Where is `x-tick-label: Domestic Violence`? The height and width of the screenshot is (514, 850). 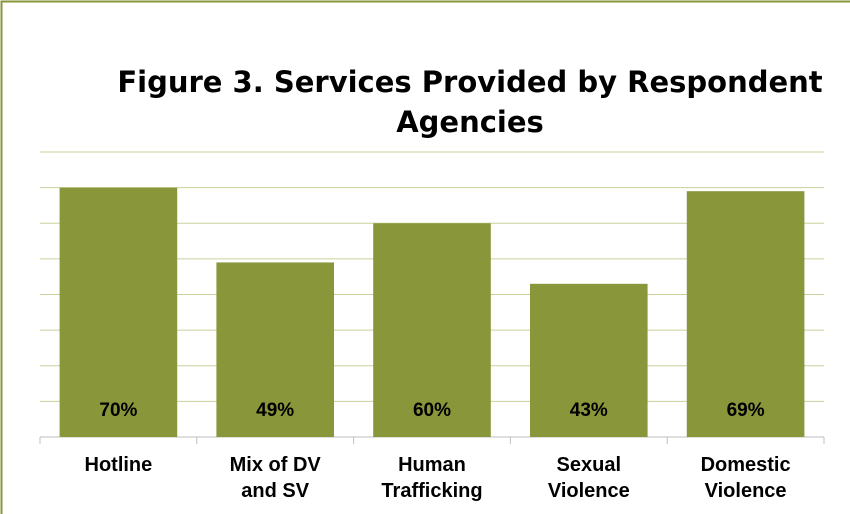
x-tick-label: Domestic Violence is located at coordinates (745, 478).